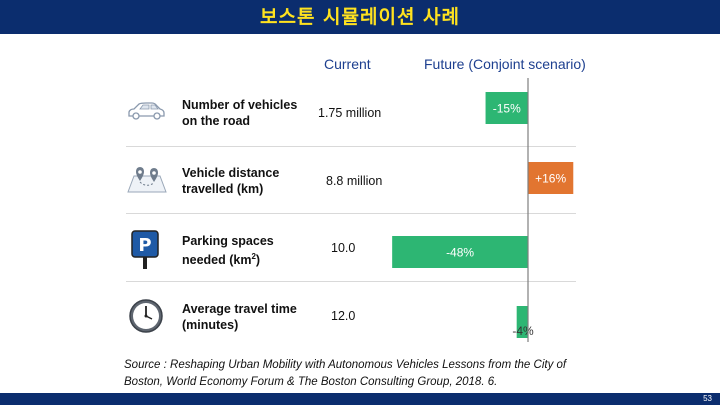 The height and width of the screenshot is (405, 720). What do you see at coordinates (343, 316) in the screenshot?
I see `current-value-travel-time: 12.0` at bounding box center [343, 316].